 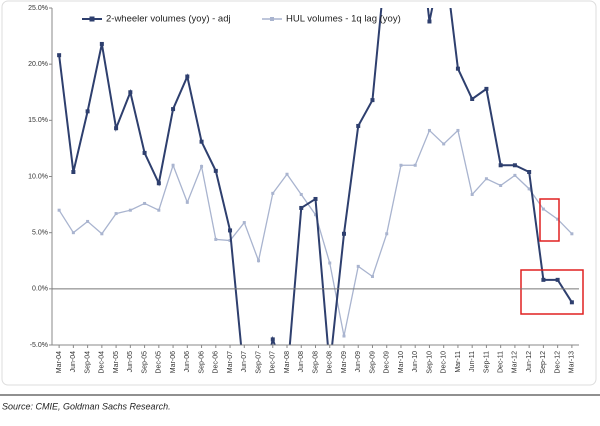 I want to click on x-tick-label: Sep-04, so click(x=87, y=362).